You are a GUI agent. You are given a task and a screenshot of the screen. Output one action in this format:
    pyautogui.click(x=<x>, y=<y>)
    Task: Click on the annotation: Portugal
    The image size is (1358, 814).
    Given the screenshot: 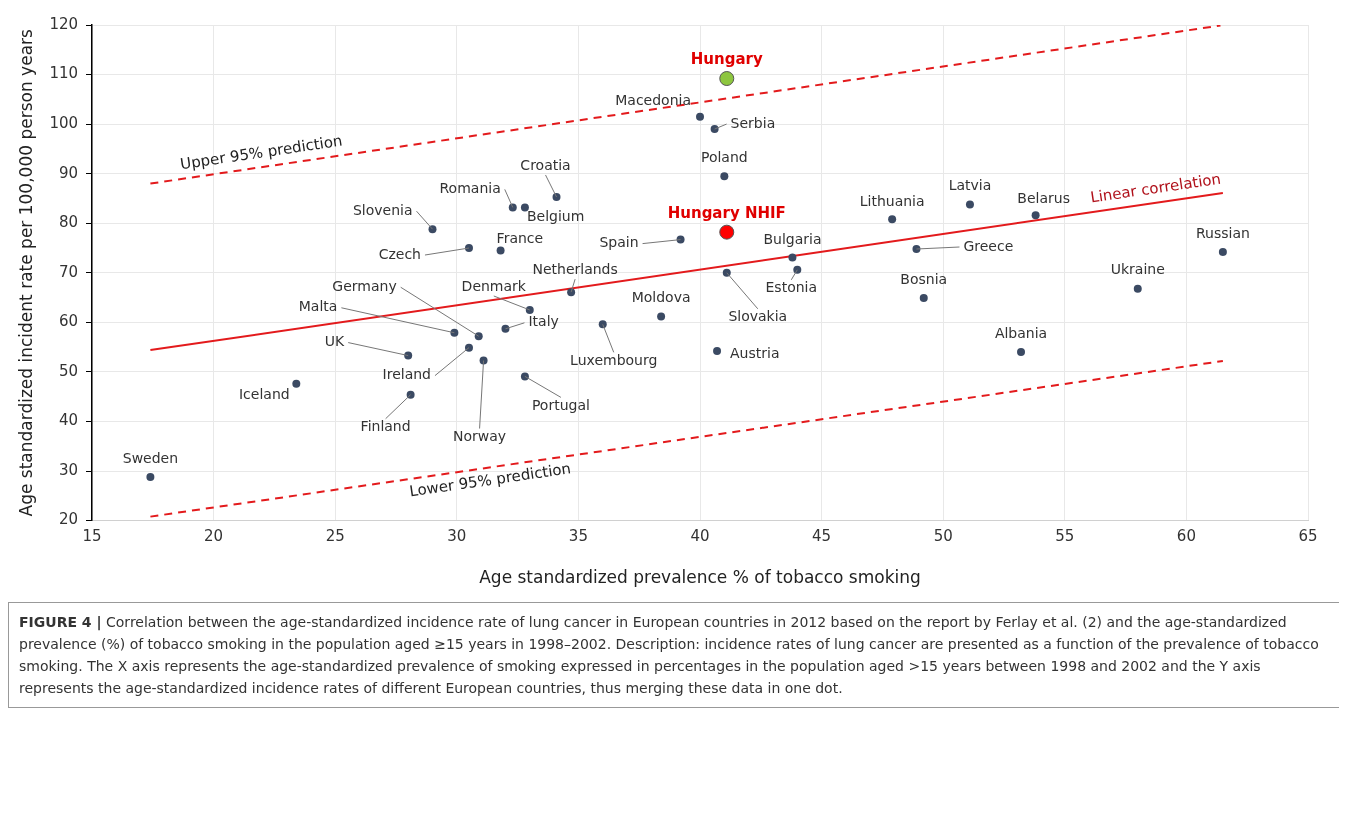 What is the action you would take?
    pyautogui.click(x=560, y=405)
    